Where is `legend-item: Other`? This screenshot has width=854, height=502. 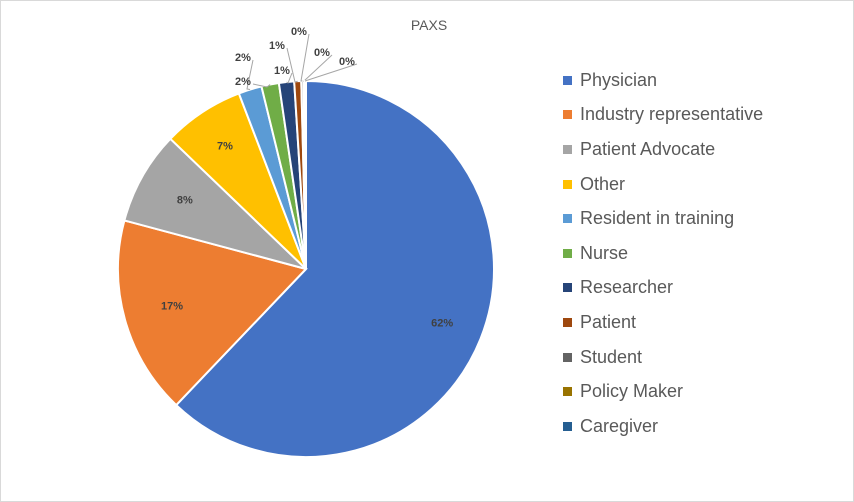
legend-item: Other is located at coordinates (663, 184).